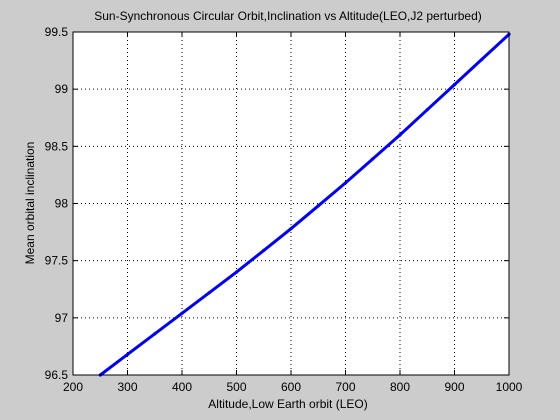 This screenshot has height=420, width=560. Describe the element at coordinates (127, 387) in the screenshot. I see `x-tick-label: 300` at that location.